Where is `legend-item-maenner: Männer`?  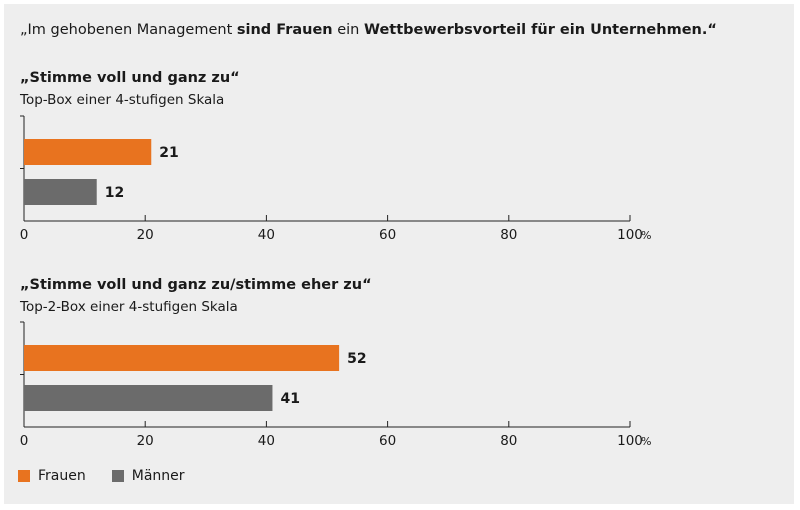 legend-item-maenner: Männer is located at coordinates (148, 476).